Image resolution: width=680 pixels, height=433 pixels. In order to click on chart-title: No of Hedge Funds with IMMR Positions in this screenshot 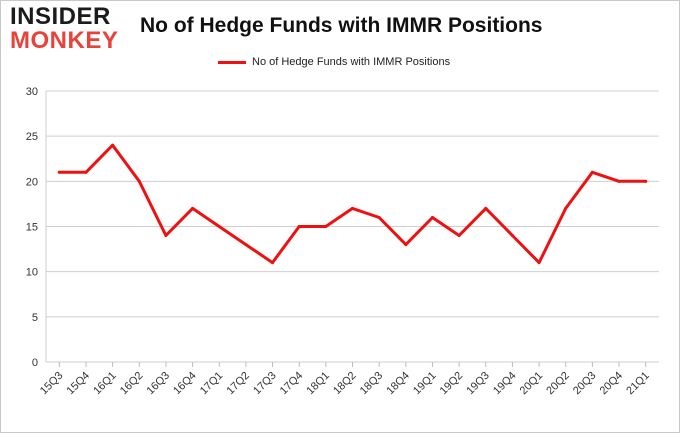, I will do `click(341, 25)`.